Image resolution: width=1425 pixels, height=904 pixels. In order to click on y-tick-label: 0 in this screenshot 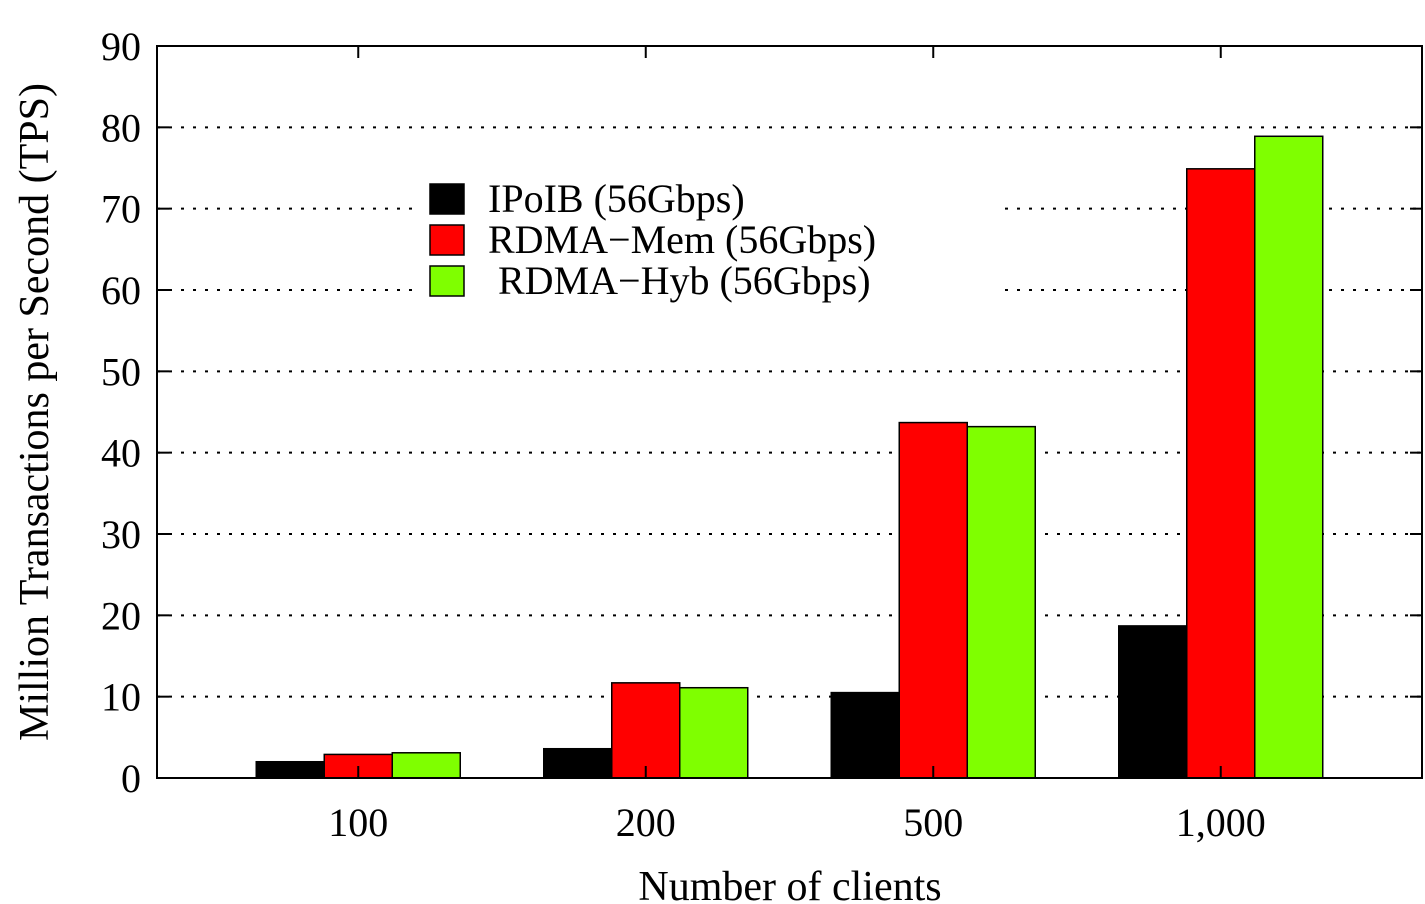, I will do `click(131, 778)`.